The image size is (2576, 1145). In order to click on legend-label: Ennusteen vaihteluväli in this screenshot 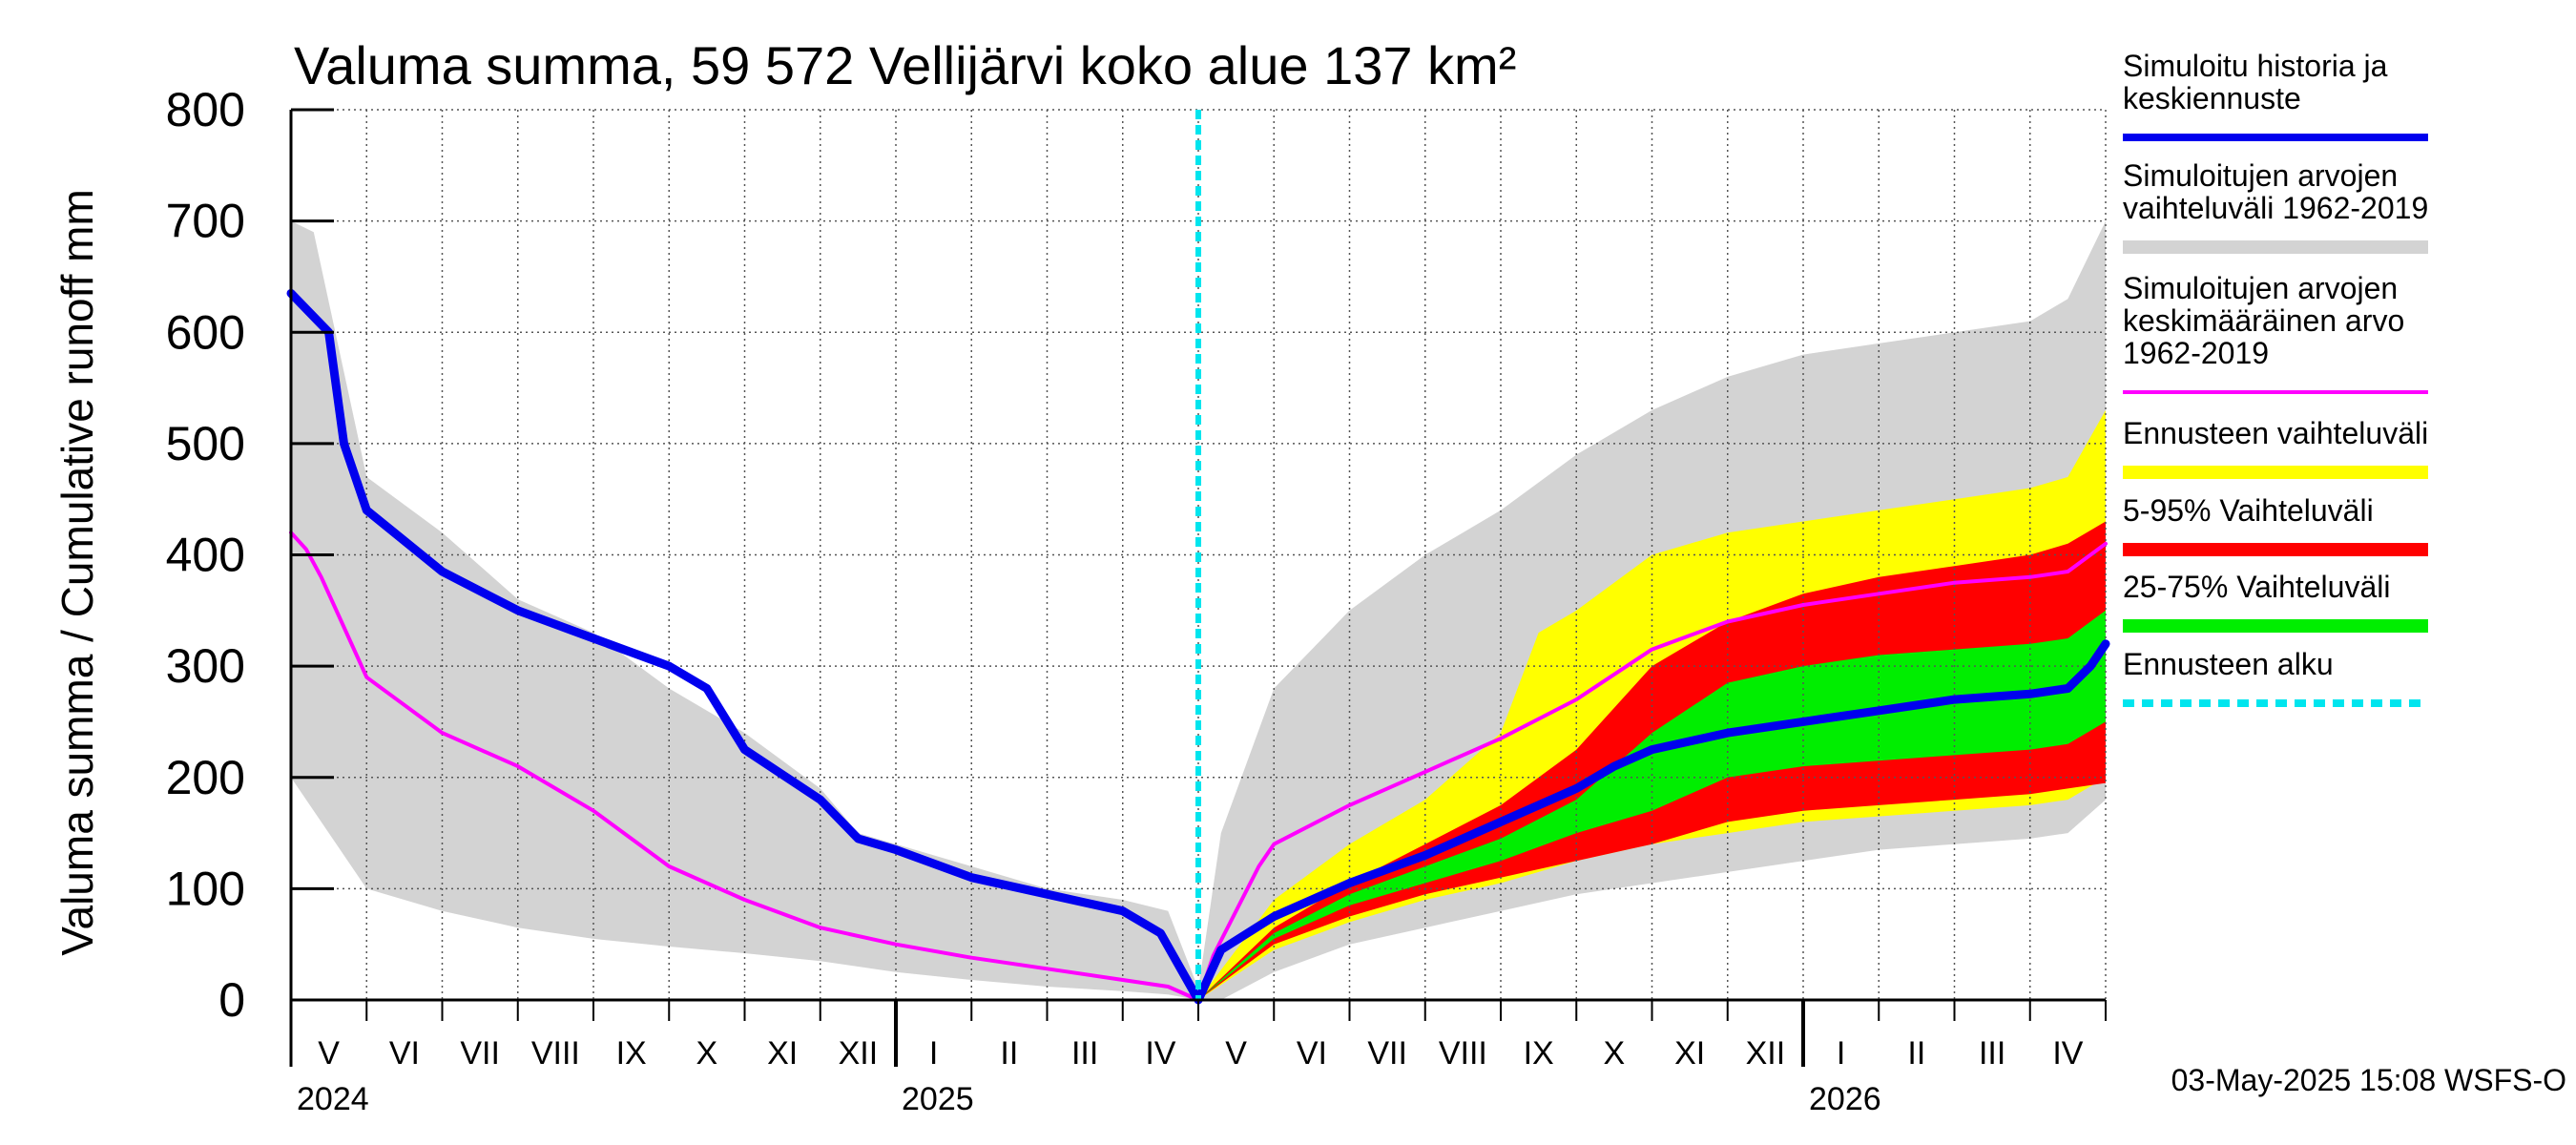, I will do `click(2275, 433)`.